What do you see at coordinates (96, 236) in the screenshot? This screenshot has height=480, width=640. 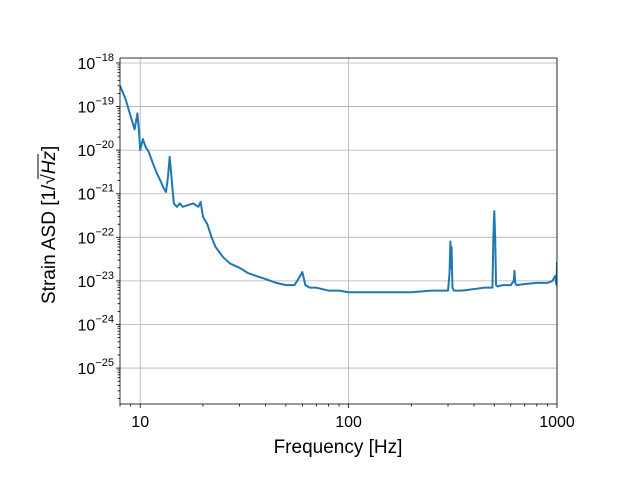 I see `y-tick-label: 10−22` at bounding box center [96, 236].